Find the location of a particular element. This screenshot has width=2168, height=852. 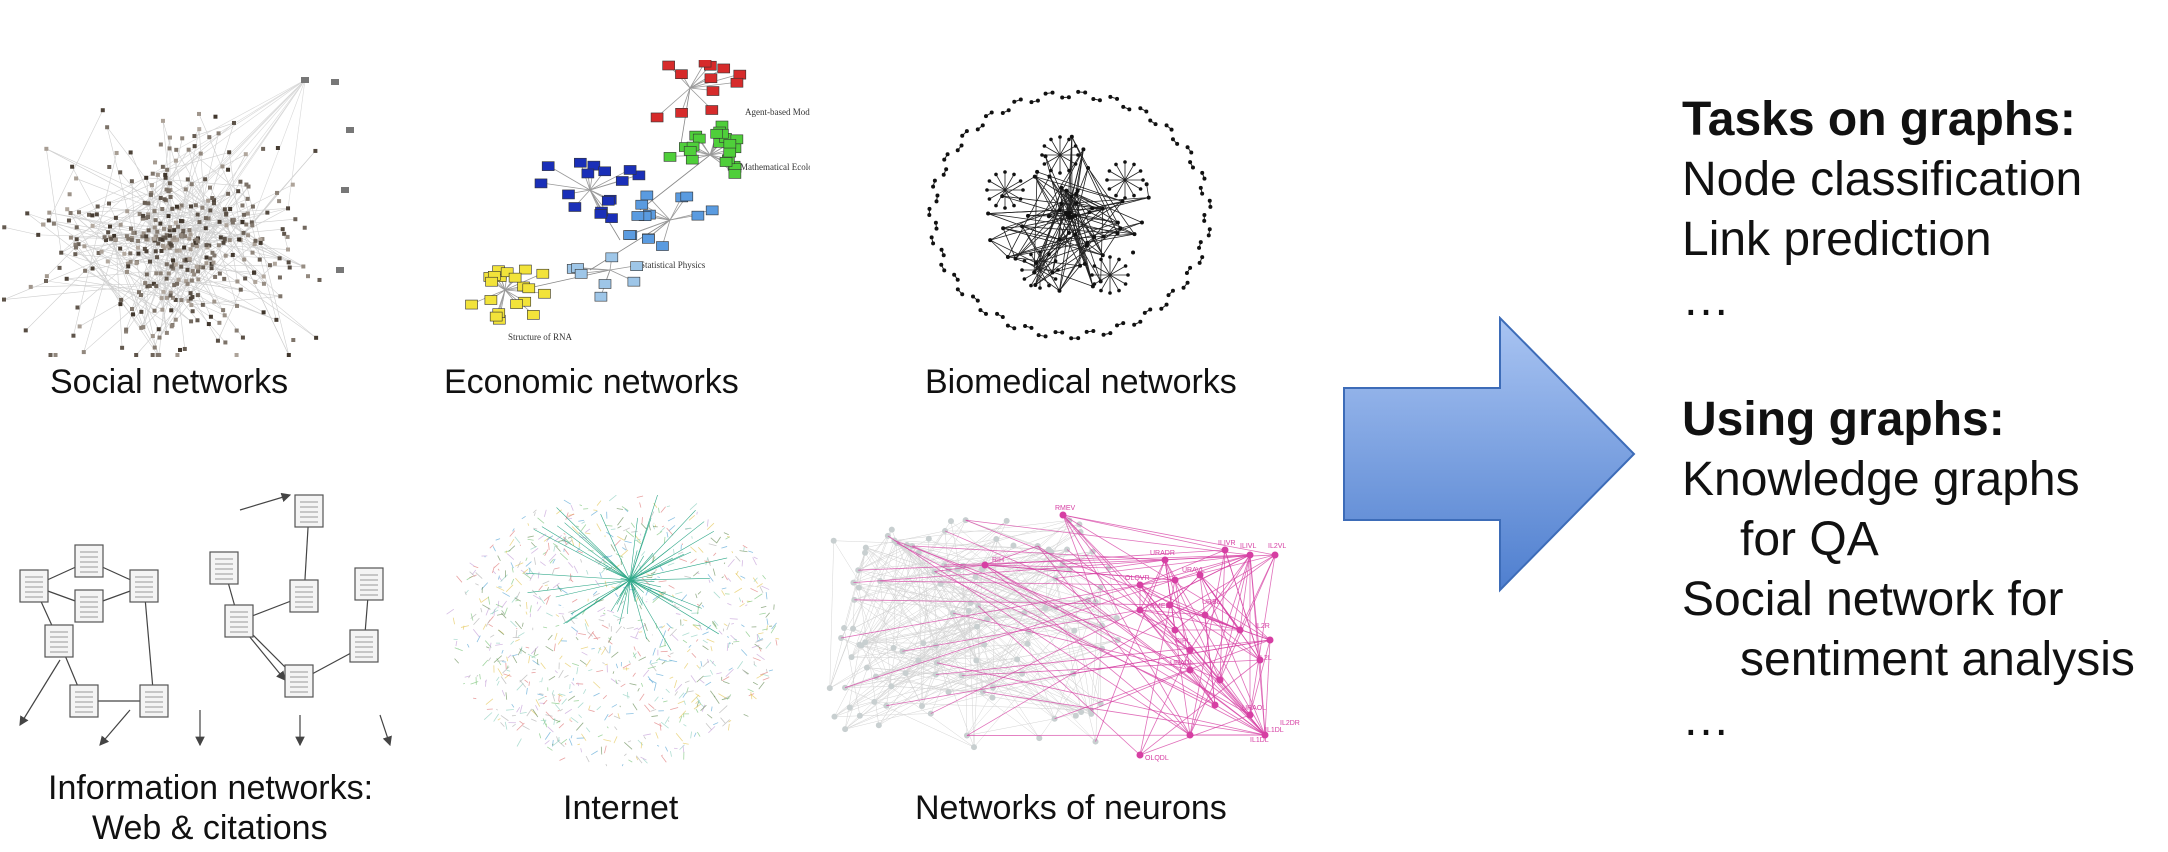

neuron-label: RMEV is located at coordinates (1065, 508).